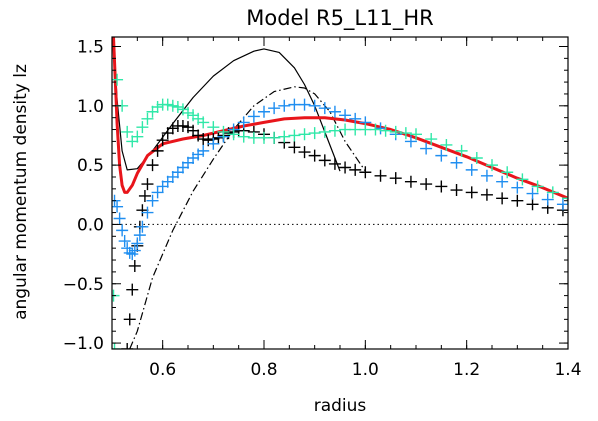 Image resolution: width=598 pixels, height=421 pixels. What do you see at coordinates (339, 18) in the screenshot?
I see `chart-title: Model R5_L11_HR` at bounding box center [339, 18].